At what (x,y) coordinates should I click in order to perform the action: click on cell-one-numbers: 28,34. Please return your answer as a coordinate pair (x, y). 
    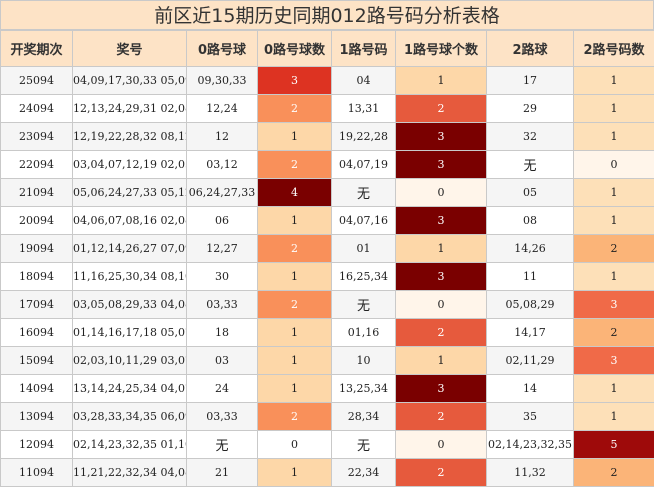
    Looking at the image, I should click on (363, 416).